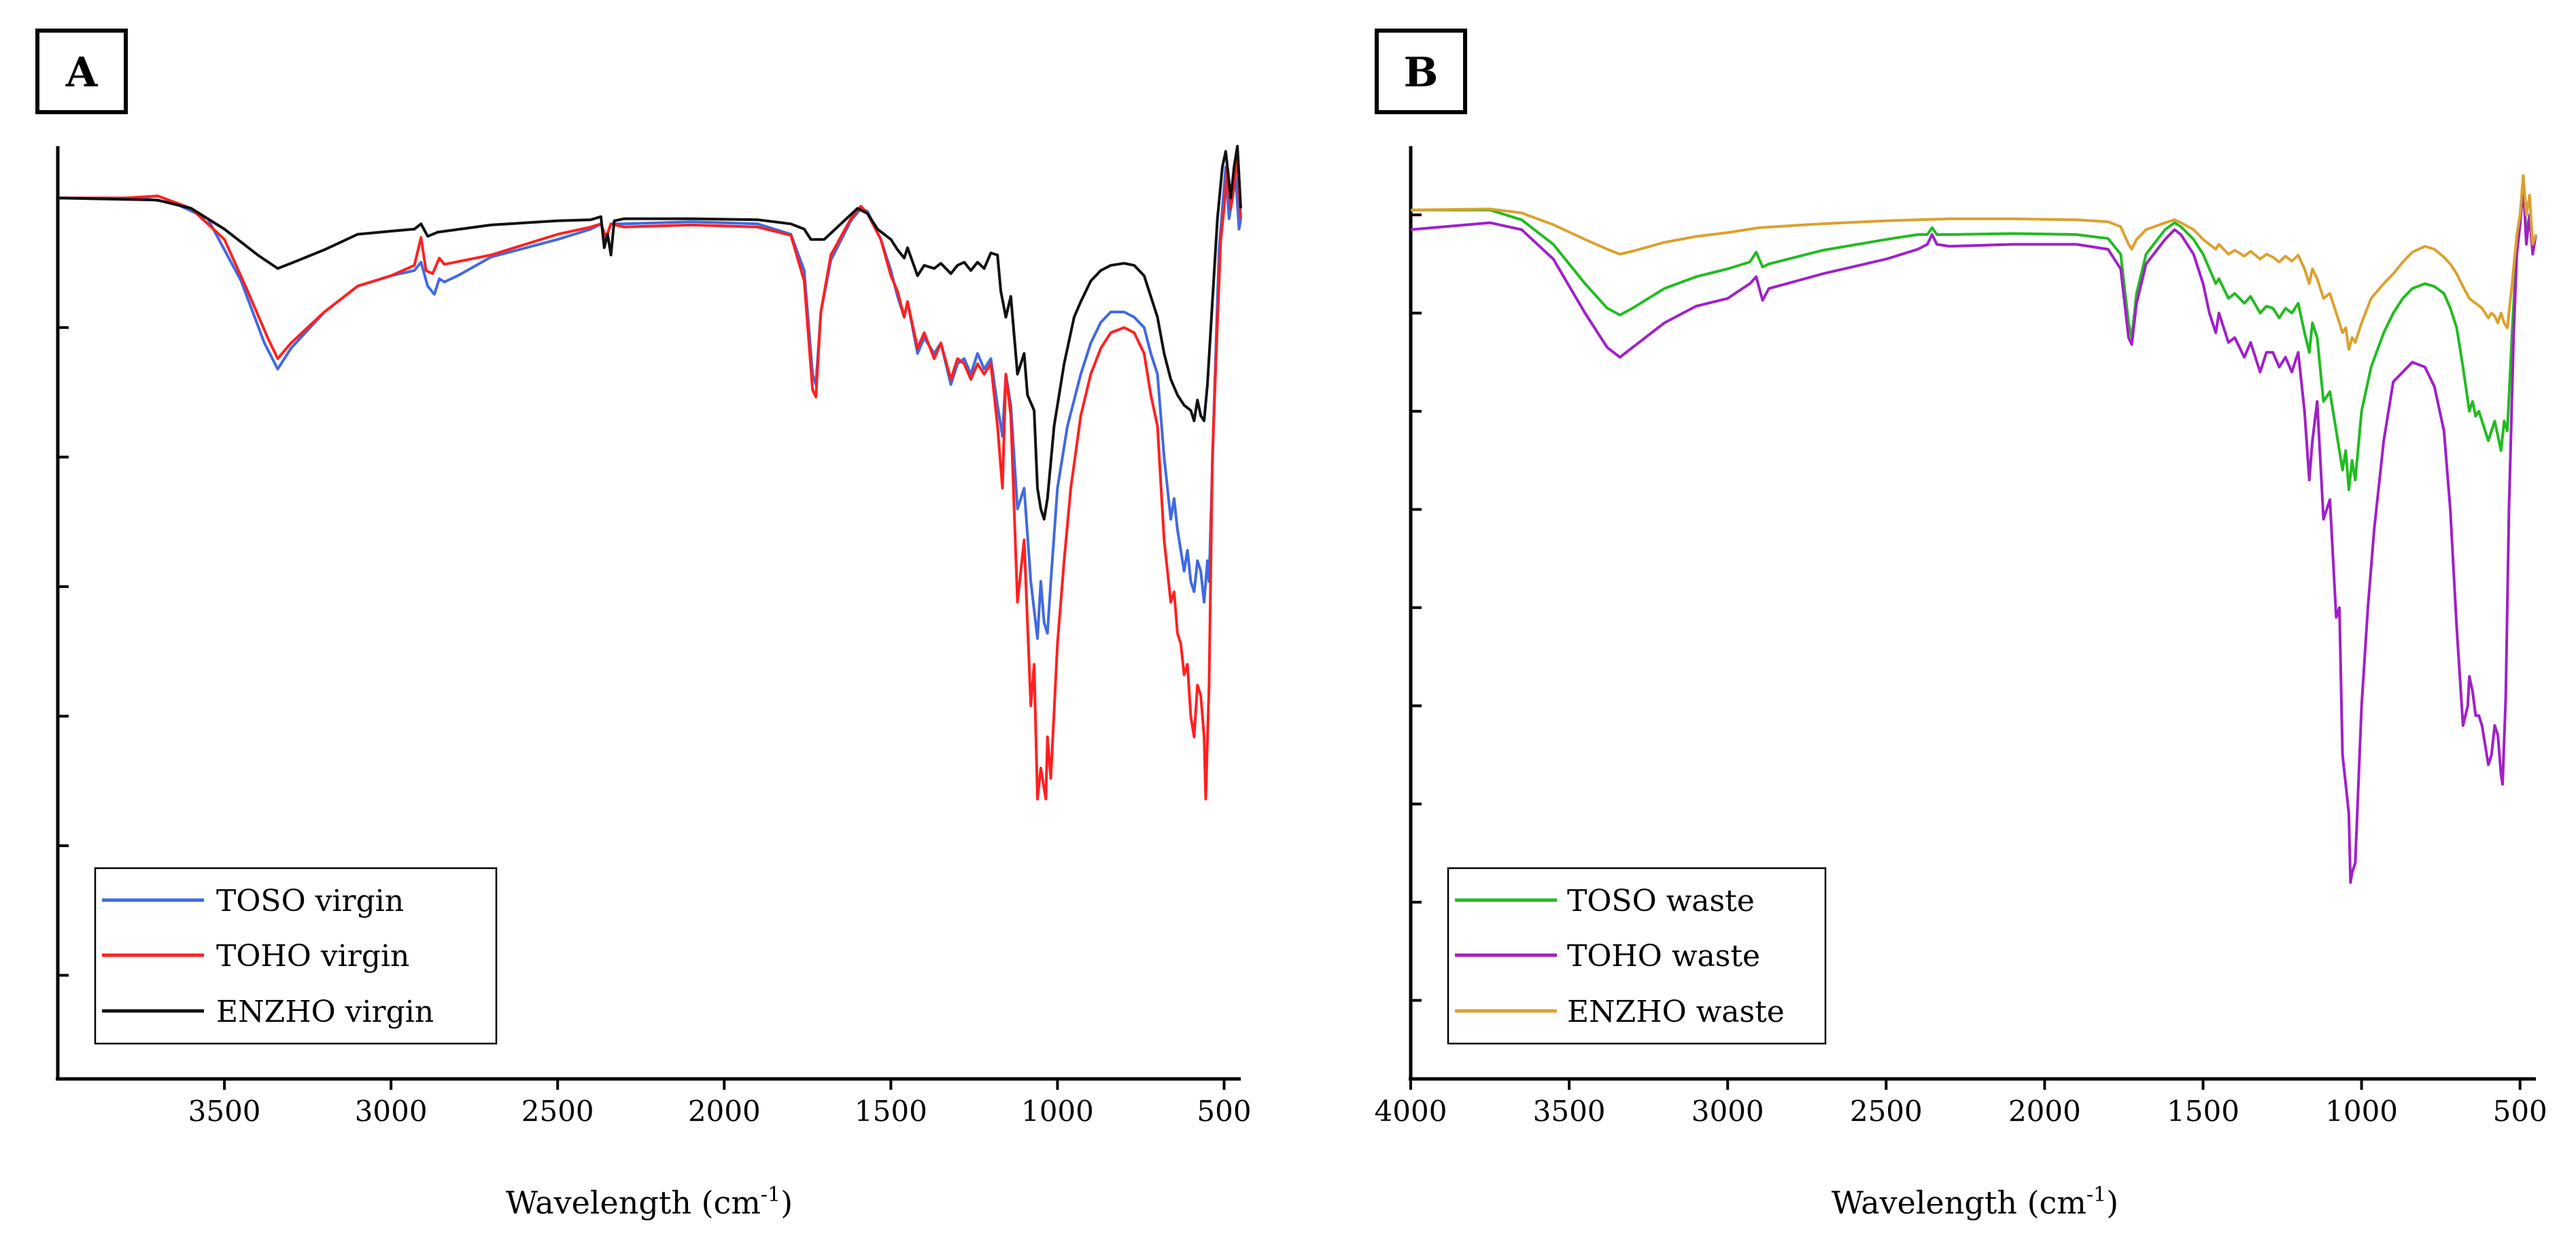 Image resolution: width=2576 pixels, height=1238 pixels. I want to click on panel-b-x-tick-label: 3500, so click(1570, 1111).